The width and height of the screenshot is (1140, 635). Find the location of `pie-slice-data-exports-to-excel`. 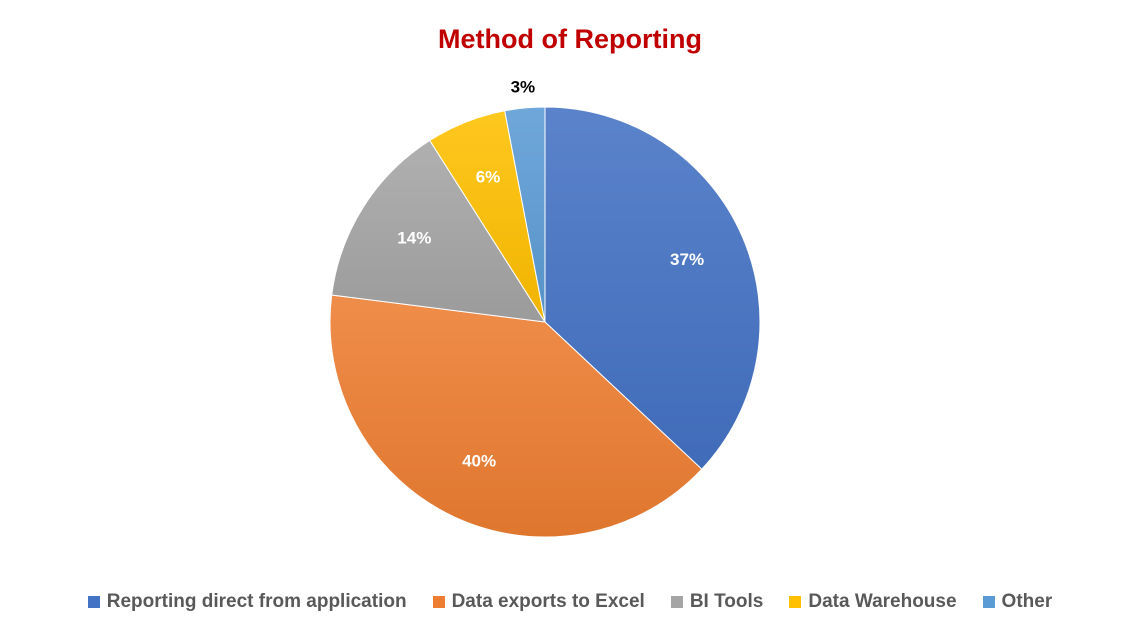

pie-slice-data-exports-to-excel is located at coordinates (516, 416).